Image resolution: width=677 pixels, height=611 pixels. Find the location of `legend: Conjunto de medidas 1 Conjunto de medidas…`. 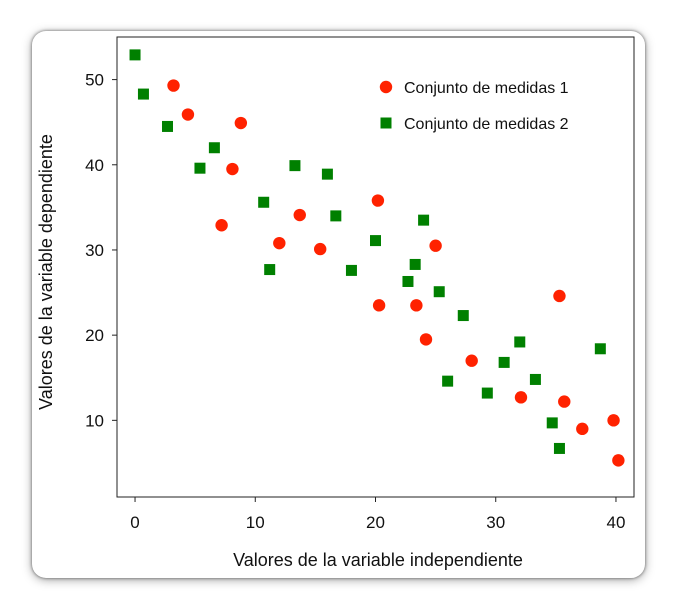

legend: Conjunto de medidas 1 Conjunto de medidas… is located at coordinates (474, 106).